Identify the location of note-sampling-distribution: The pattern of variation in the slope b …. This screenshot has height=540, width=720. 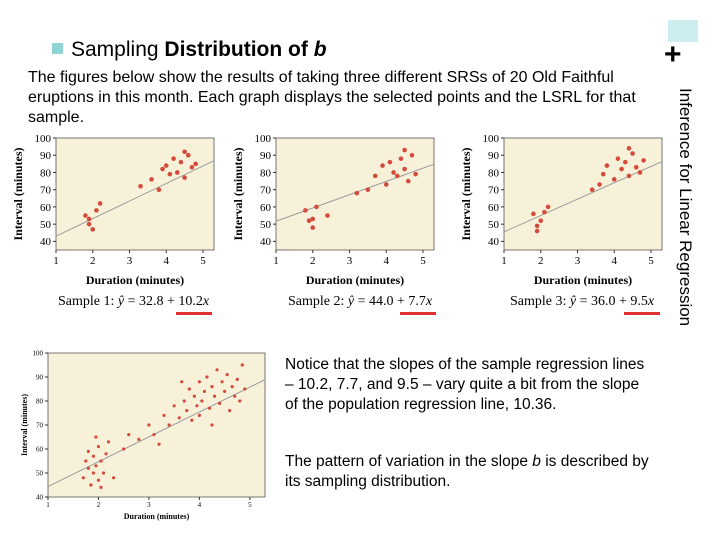
(470, 472).